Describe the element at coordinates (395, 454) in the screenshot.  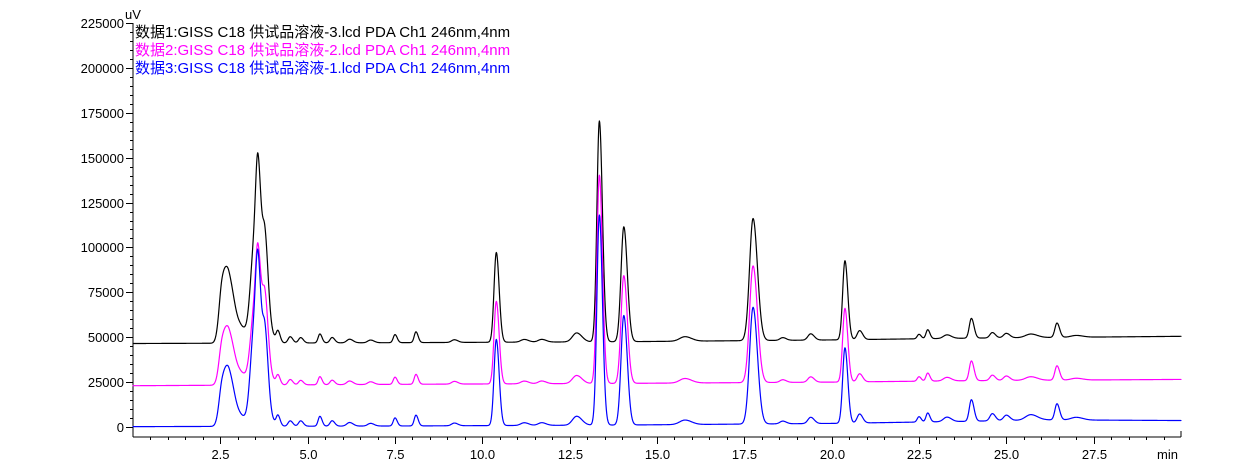
I see `x-tick-label: 7.5` at that location.